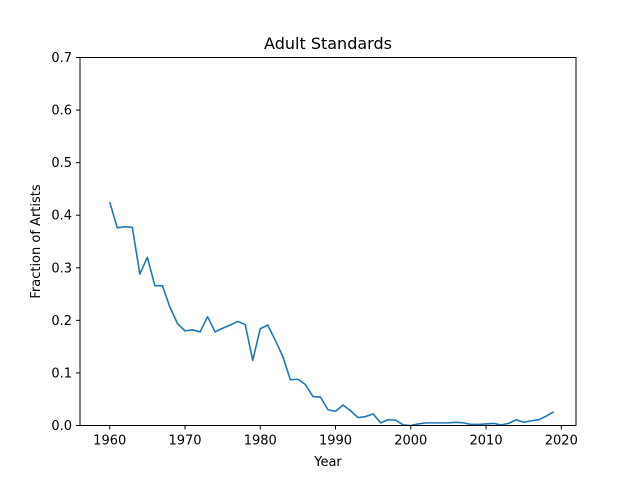 This screenshot has height=478, width=640. What do you see at coordinates (61, 373) in the screenshot?
I see `y-tick-label: 0.1` at bounding box center [61, 373].